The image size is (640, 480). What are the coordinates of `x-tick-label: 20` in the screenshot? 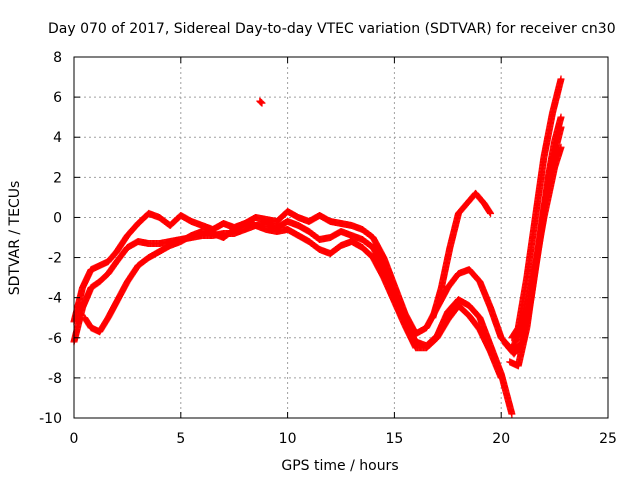 It's located at (501, 439).